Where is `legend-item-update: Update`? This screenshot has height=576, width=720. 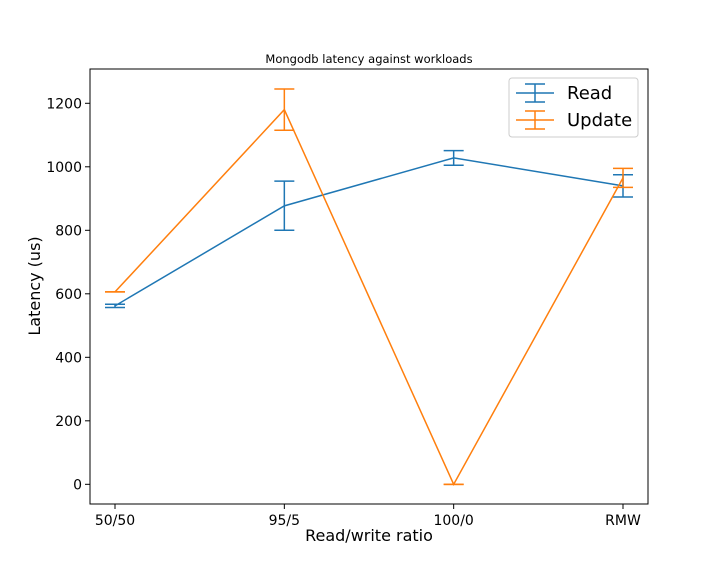 legend-item-update: Update is located at coordinates (574, 120).